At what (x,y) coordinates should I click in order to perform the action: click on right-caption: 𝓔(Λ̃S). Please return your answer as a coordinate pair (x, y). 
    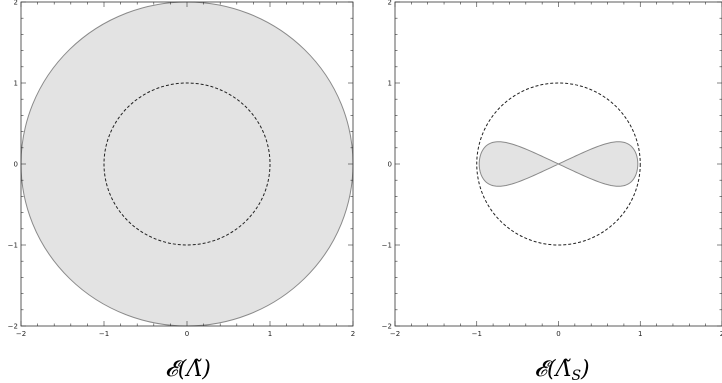
    Looking at the image, I should click on (561, 370).